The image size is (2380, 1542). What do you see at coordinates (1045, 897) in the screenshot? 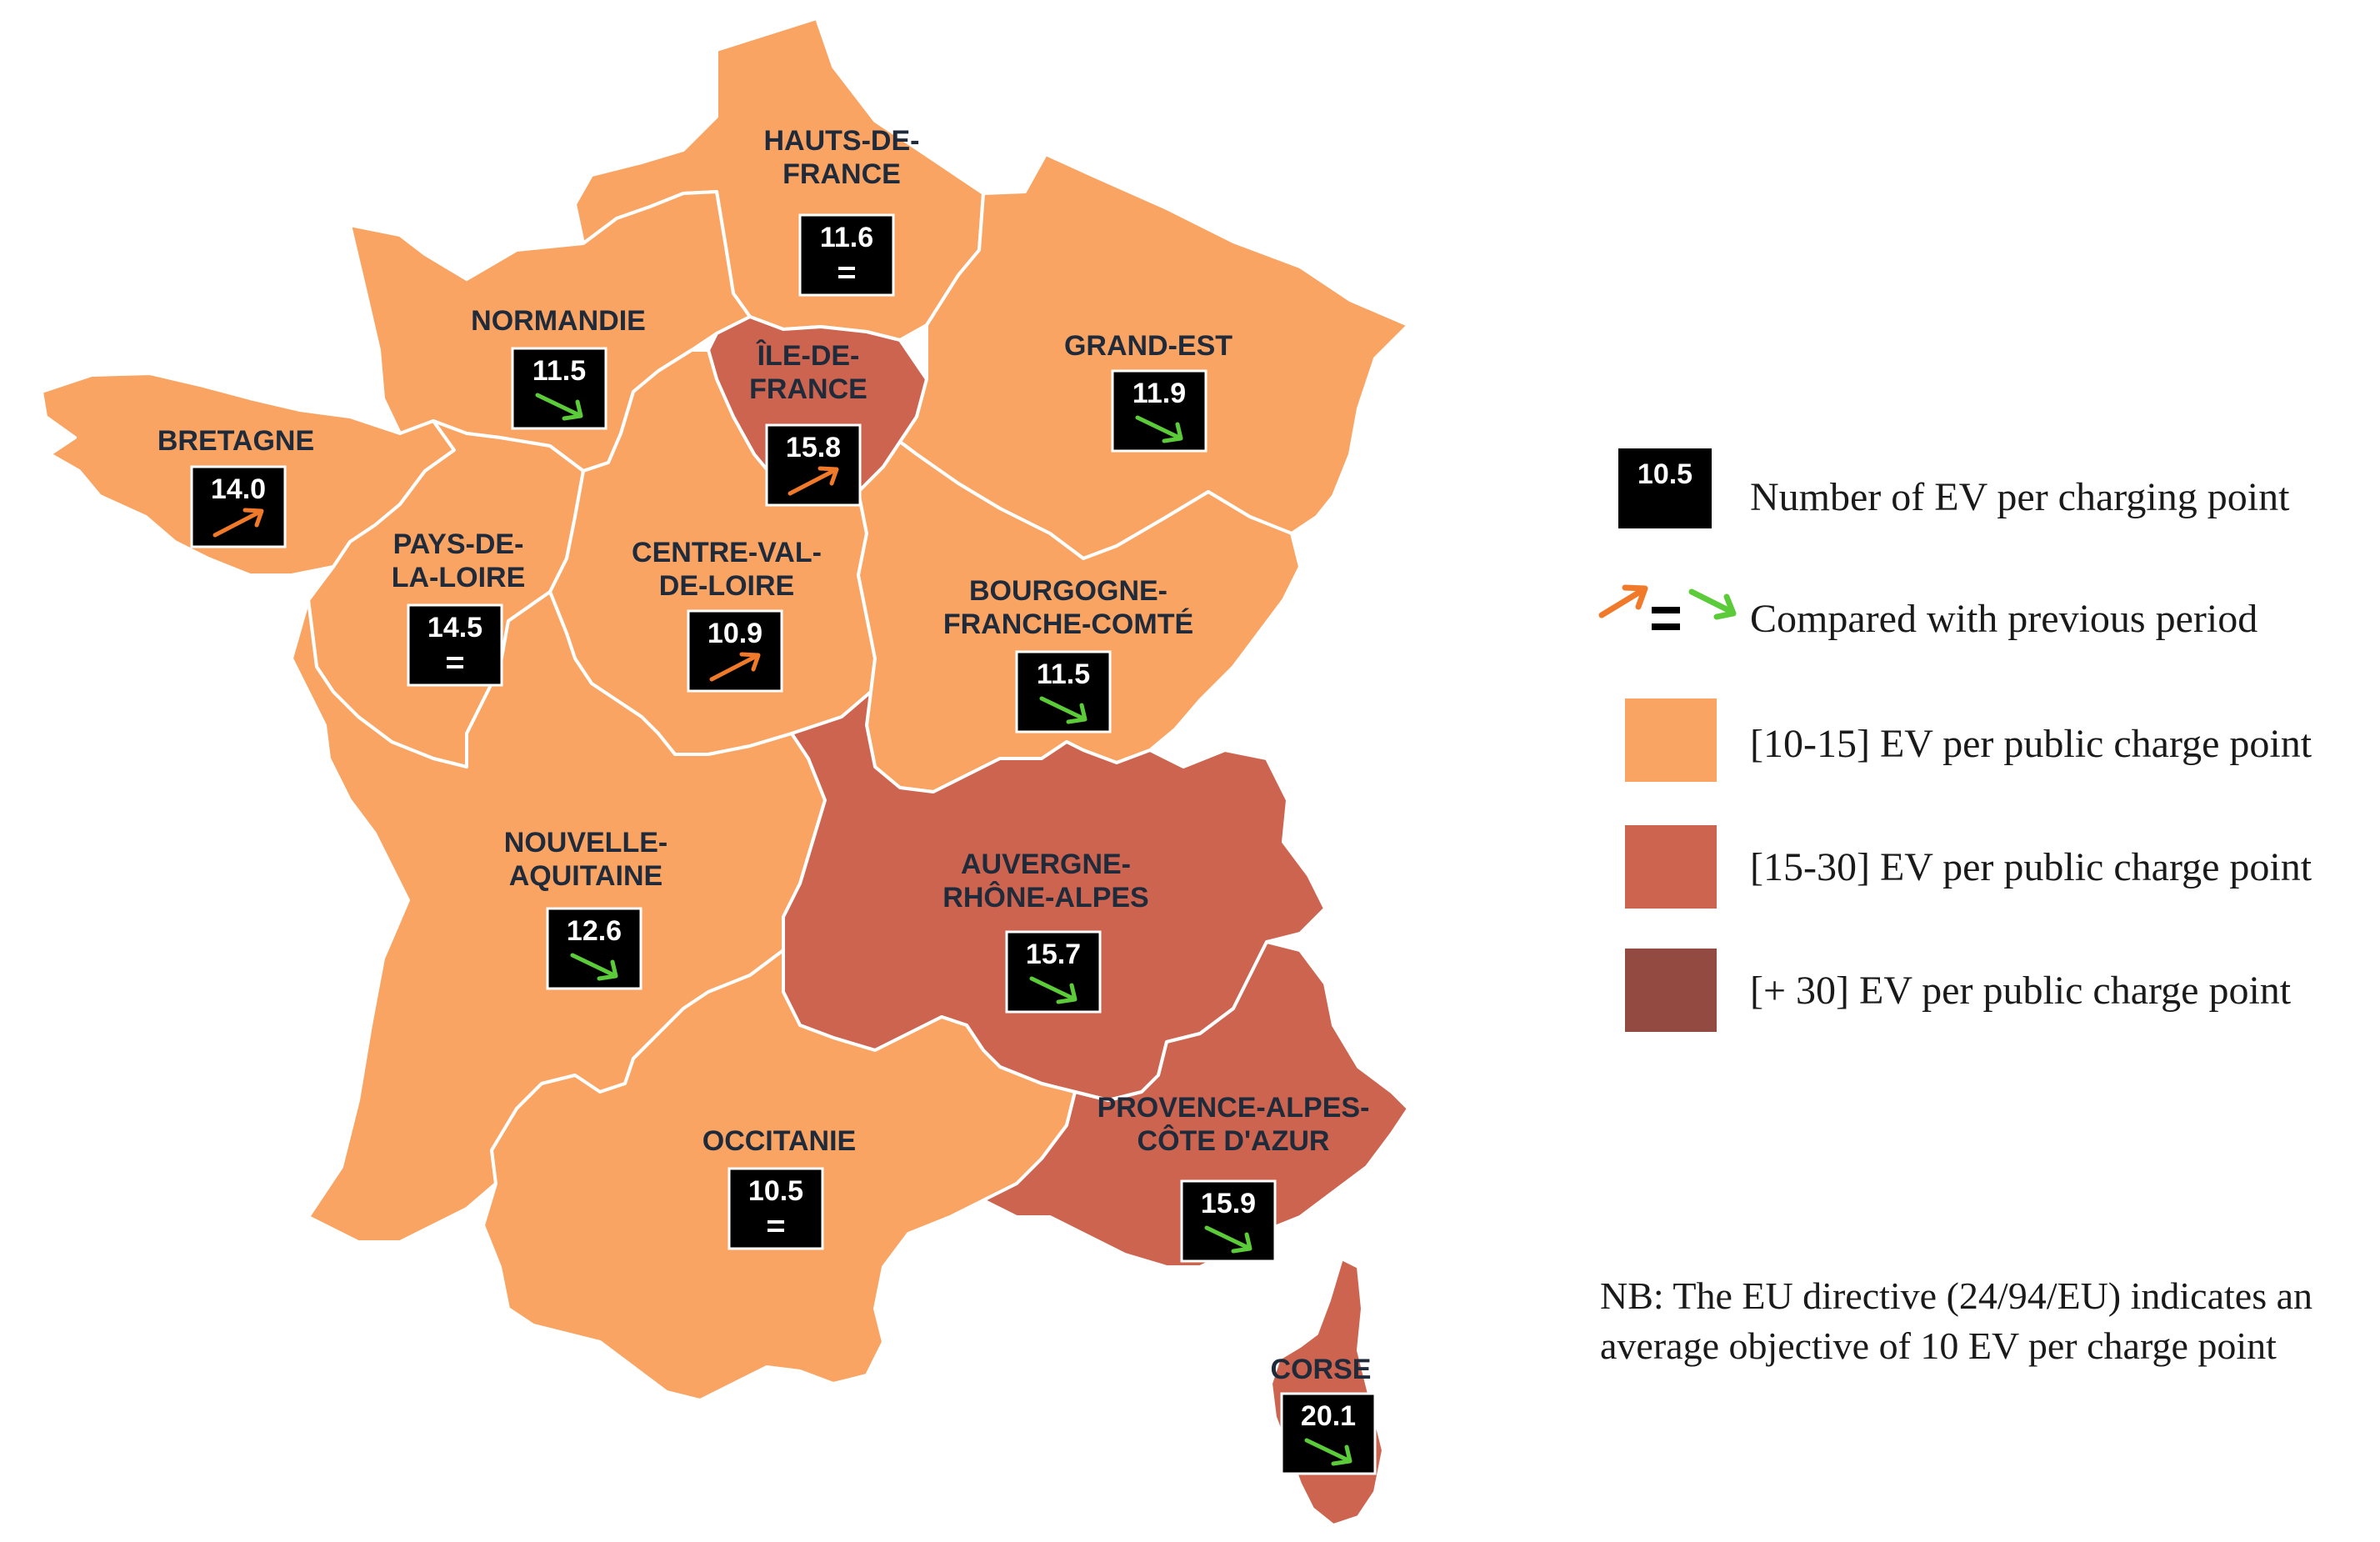
I see `region-label-auvergne-rhone-alpes: RHÔNE-ALPES` at bounding box center [1045, 897].